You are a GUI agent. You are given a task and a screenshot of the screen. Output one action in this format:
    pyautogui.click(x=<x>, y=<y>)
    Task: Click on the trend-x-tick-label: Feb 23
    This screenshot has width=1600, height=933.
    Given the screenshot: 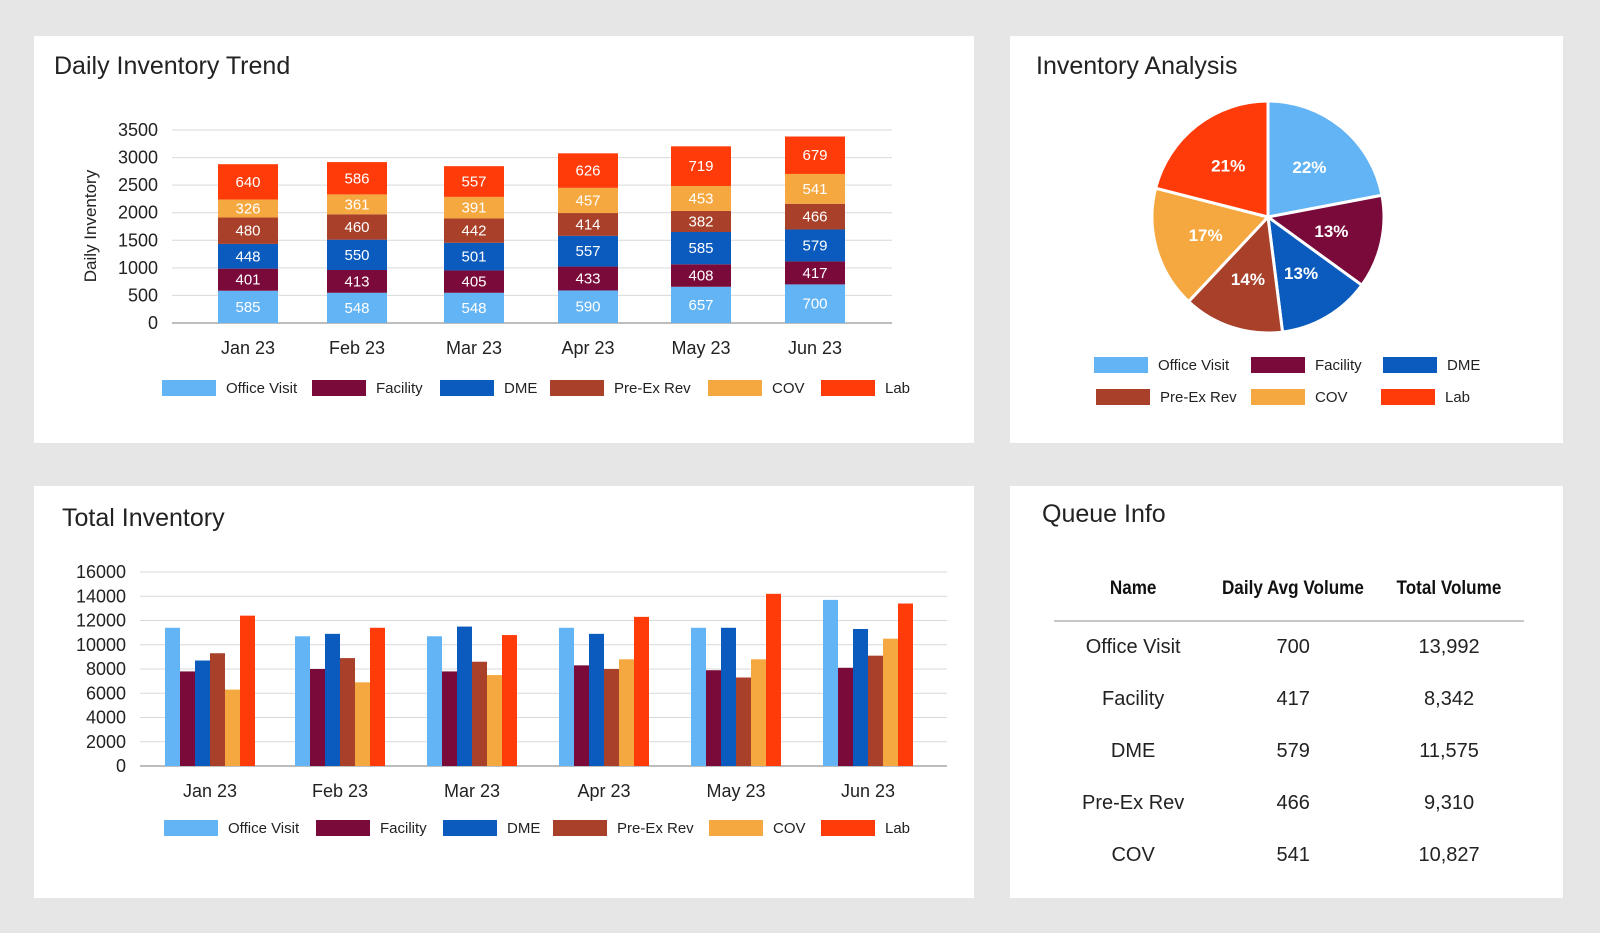 What is the action you would take?
    pyautogui.click(x=357, y=348)
    